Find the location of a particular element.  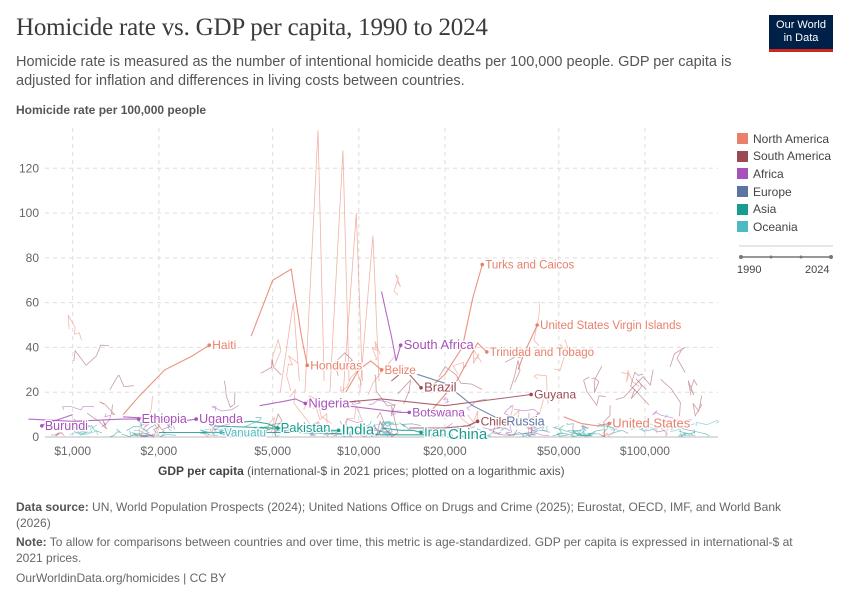

x-tick-label: $10,000 is located at coordinates (359, 451).